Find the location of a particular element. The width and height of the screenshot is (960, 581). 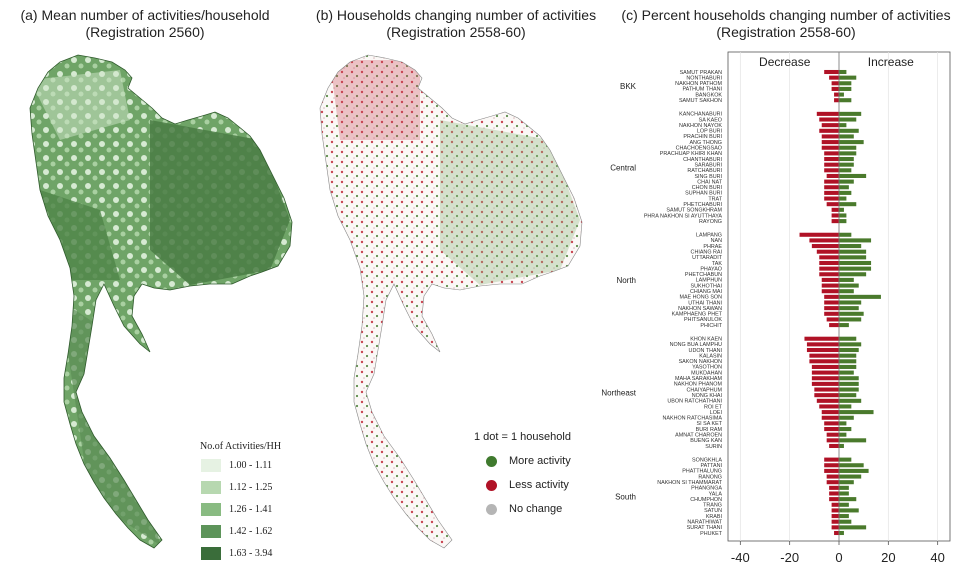

province-label: CHAIYAPHUM is located at coordinates (704, 390).